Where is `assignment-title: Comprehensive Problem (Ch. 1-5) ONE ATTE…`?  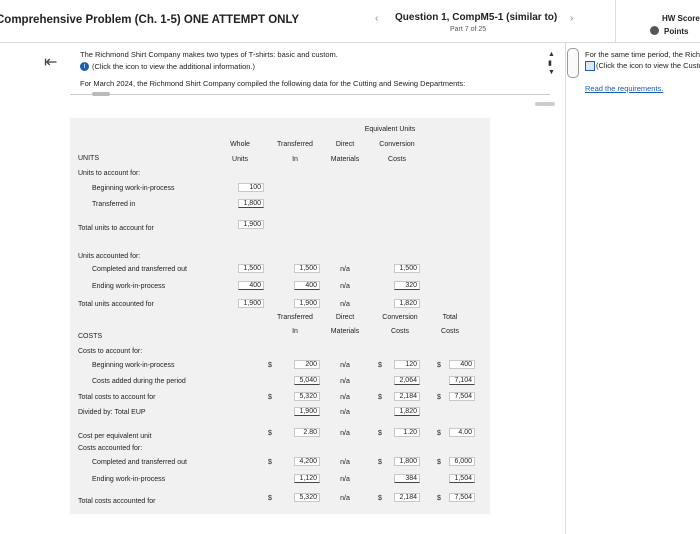
assignment-title: Comprehensive Problem (Ch. 1-5) ONE ATTE… is located at coordinates (150, 20).